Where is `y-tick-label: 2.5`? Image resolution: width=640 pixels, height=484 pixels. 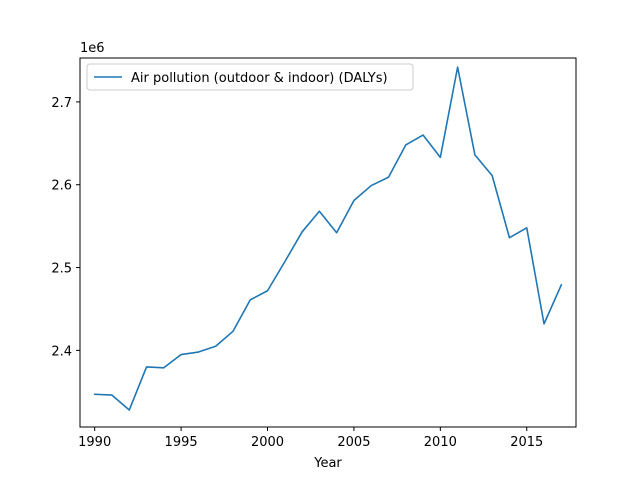 y-tick-label: 2.5 is located at coordinates (61, 269).